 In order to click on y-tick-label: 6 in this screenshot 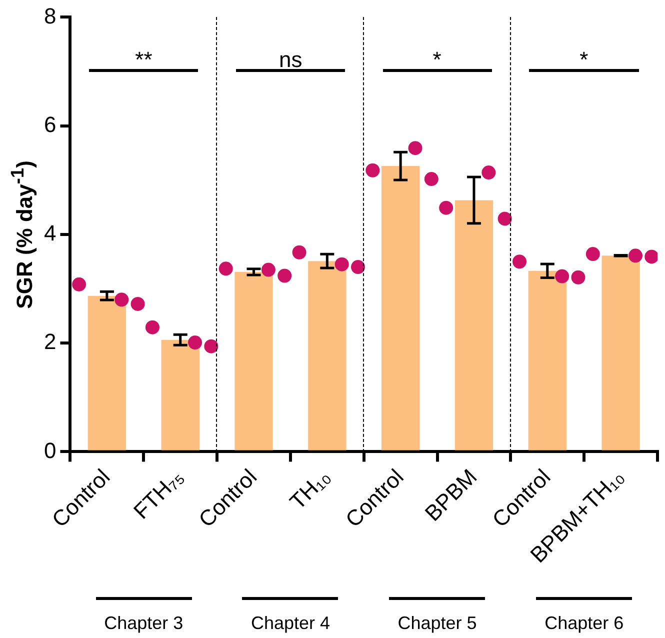, I will do `click(50, 124)`.